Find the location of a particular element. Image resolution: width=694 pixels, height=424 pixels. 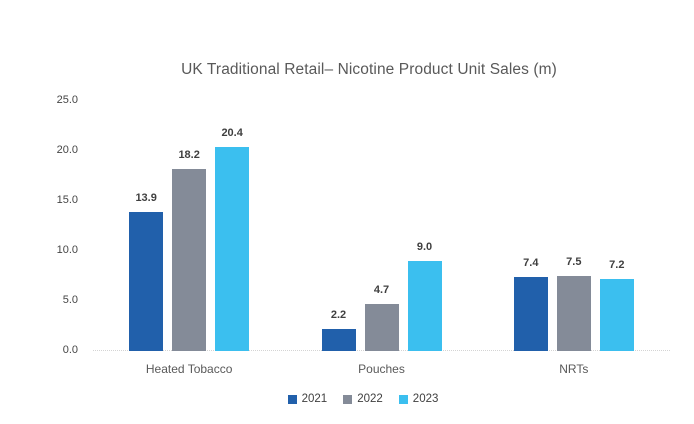

bar-2021-pouches is located at coordinates (338, 340).